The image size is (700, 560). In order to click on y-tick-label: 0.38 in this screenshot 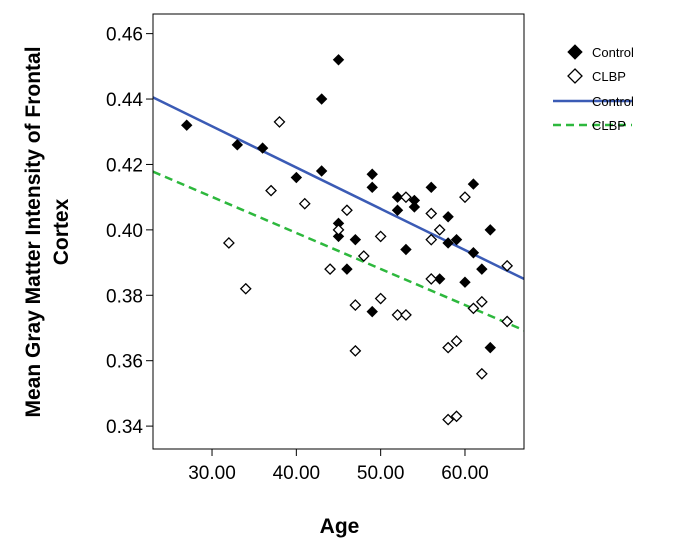, I will do `click(124, 296)`.